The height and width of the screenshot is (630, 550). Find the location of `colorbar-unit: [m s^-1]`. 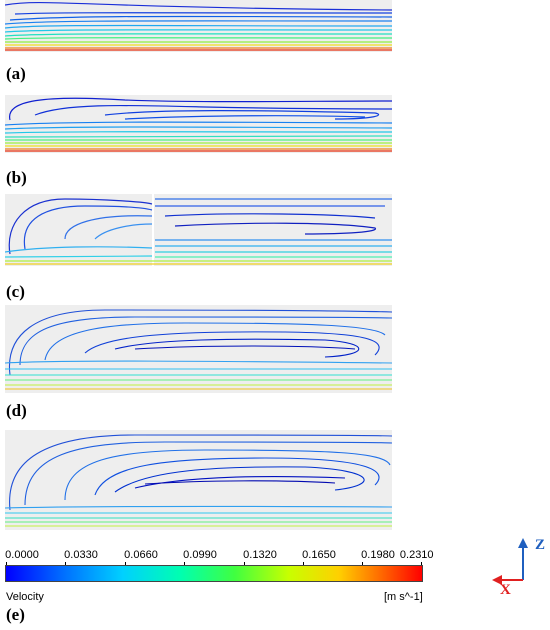

colorbar-unit: [m s^-1] is located at coordinates (403, 597).